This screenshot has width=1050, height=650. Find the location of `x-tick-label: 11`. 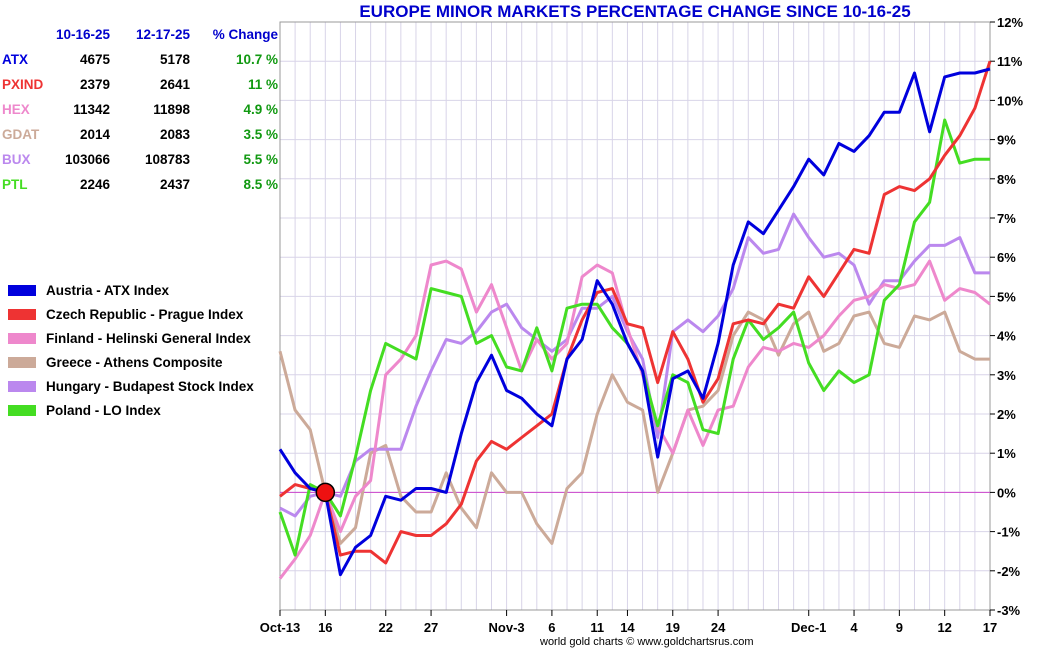

x-tick-label: 11 is located at coordinates (597, 627).